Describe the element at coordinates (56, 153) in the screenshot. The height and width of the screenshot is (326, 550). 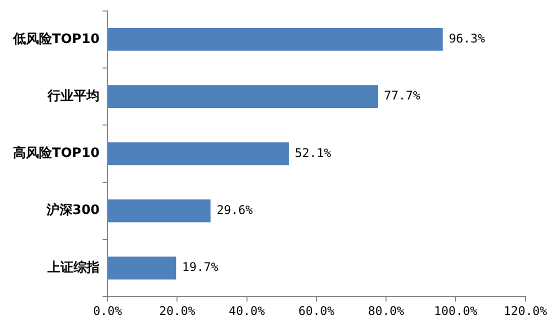
I see `y-tick-label: 高风险TOP10` at that location.